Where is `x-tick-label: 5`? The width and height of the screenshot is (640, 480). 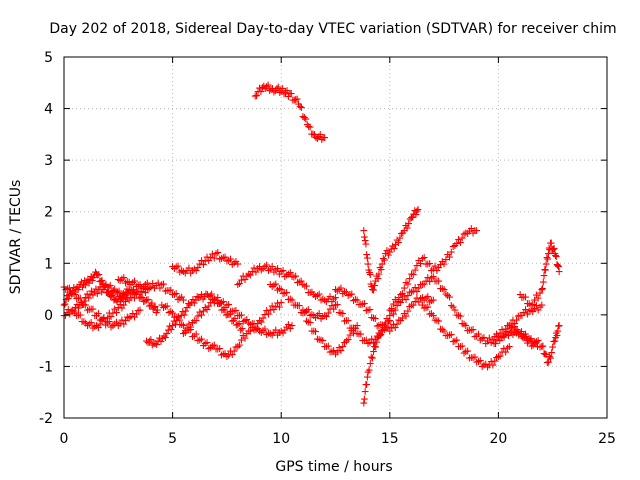 x-tick-label: 5 is located at coordinates (172, 439).